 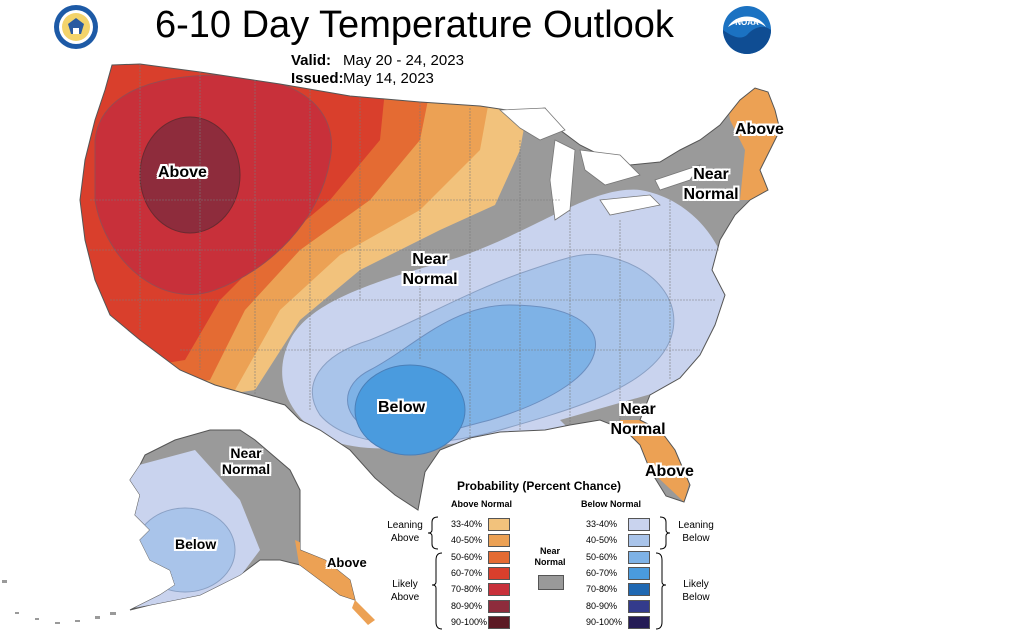 What do you see at coordinates (638, 419) in the screenshot?
I see `label-southeast-near-normal: Near Normal` at bounding box center [638, 419].